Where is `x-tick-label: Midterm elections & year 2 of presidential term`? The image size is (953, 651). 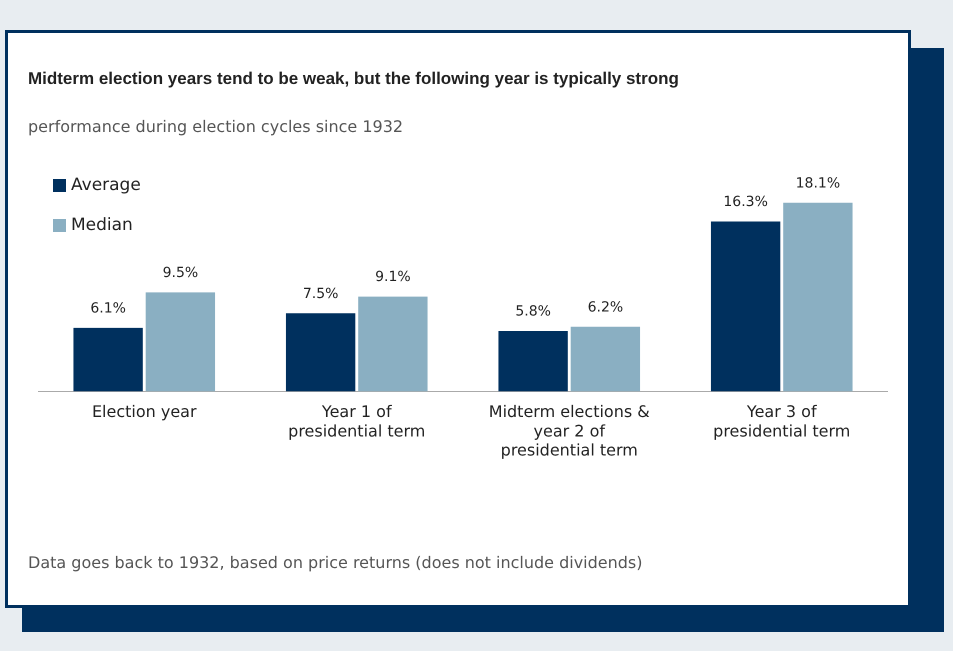 x-tick-label: Midterm elections & year 2 of presidential term is located at coordinates (569, 431).